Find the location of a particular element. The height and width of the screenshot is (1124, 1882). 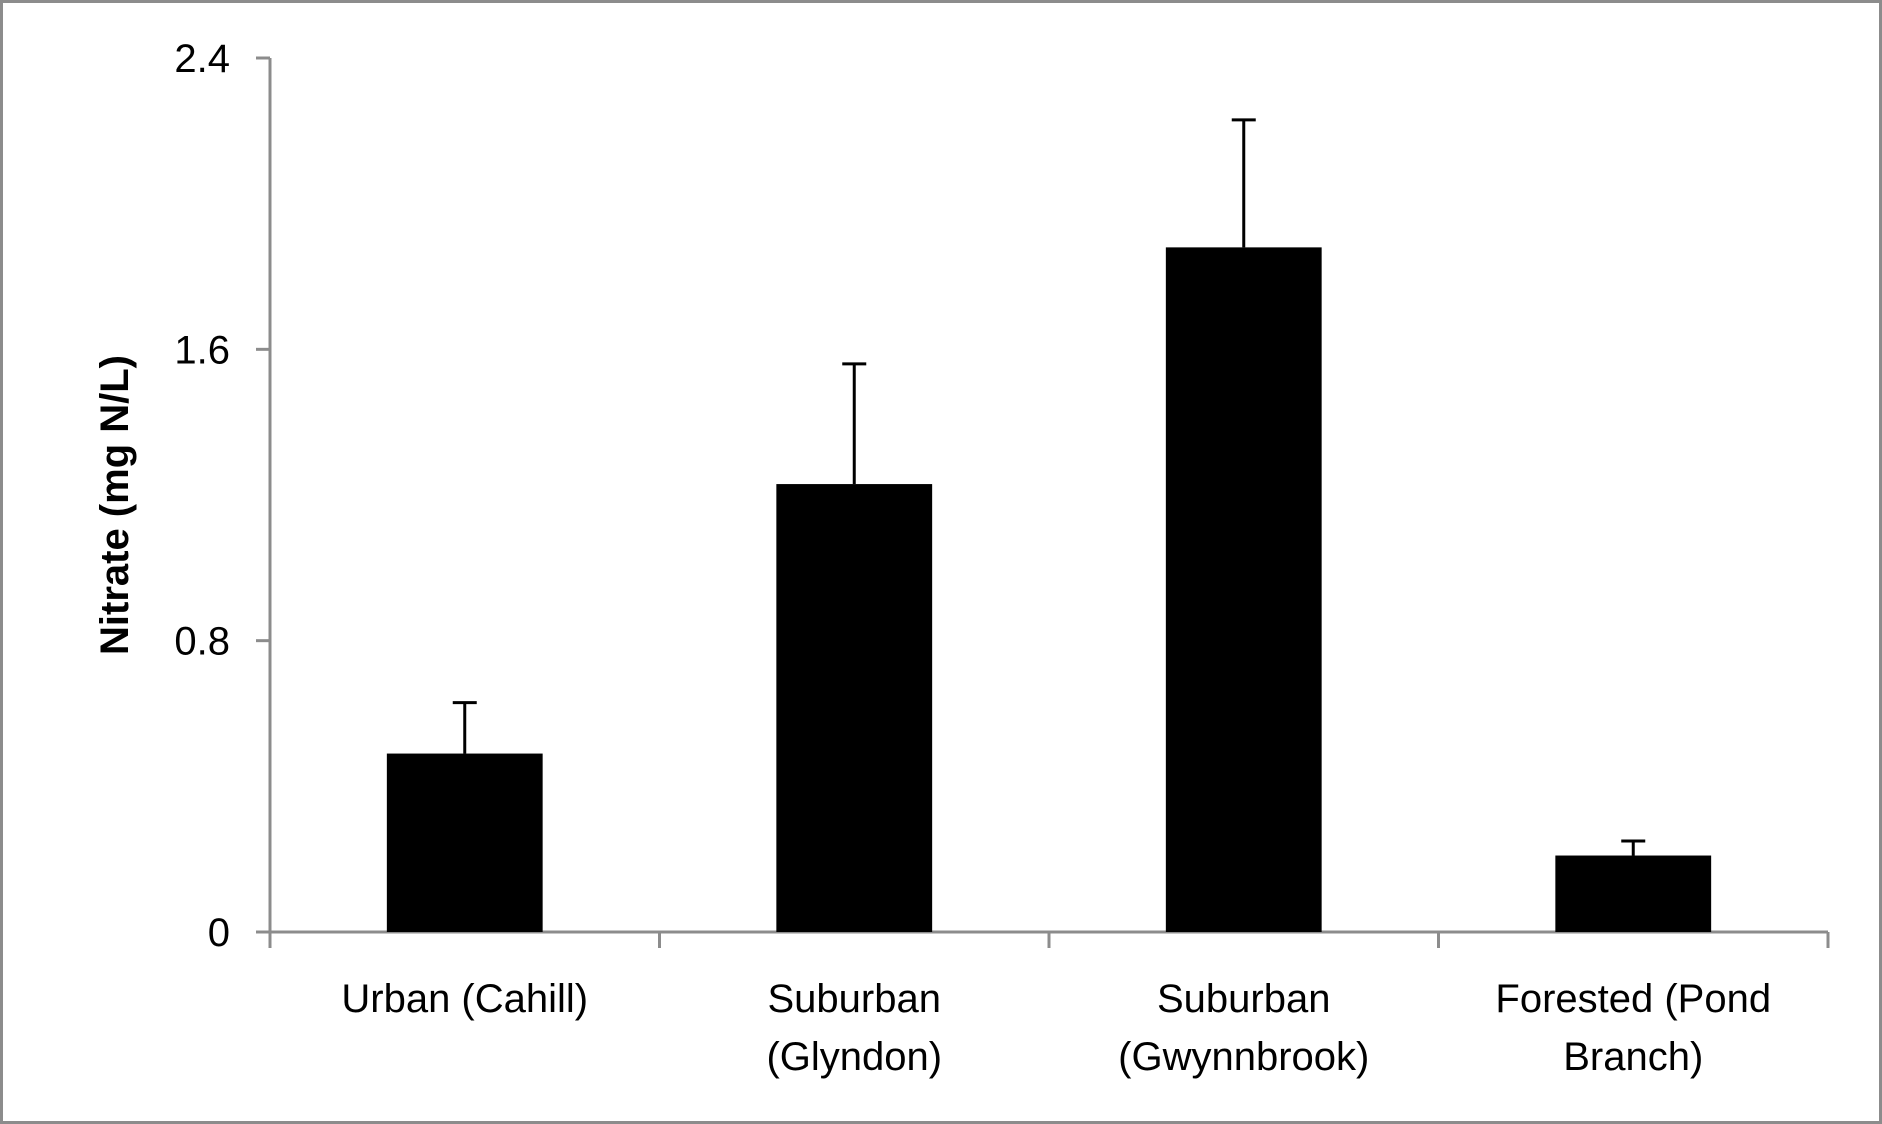

x-tick-label-line: (Glyndon) is located at coordinates (854, 1057).